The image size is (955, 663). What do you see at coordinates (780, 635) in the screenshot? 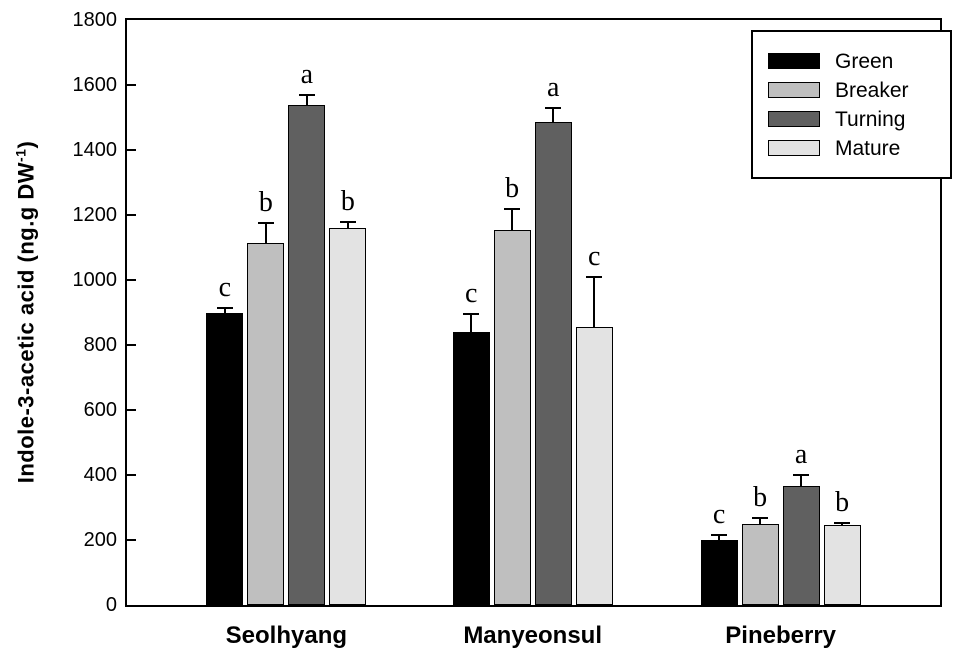
I see `x-category-label: Pineberry` at bounding box center [780, 635].